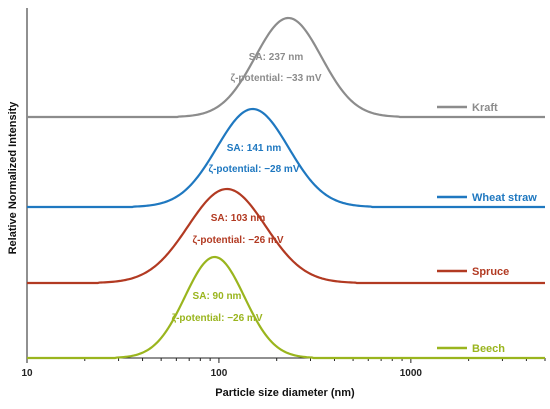 This screenshot has height=409, width=550. What do you see at coordinates (217, 296) in the screenshot?
I see `annotation-size: SA: 90 nm` at bounding box center [217, 296].